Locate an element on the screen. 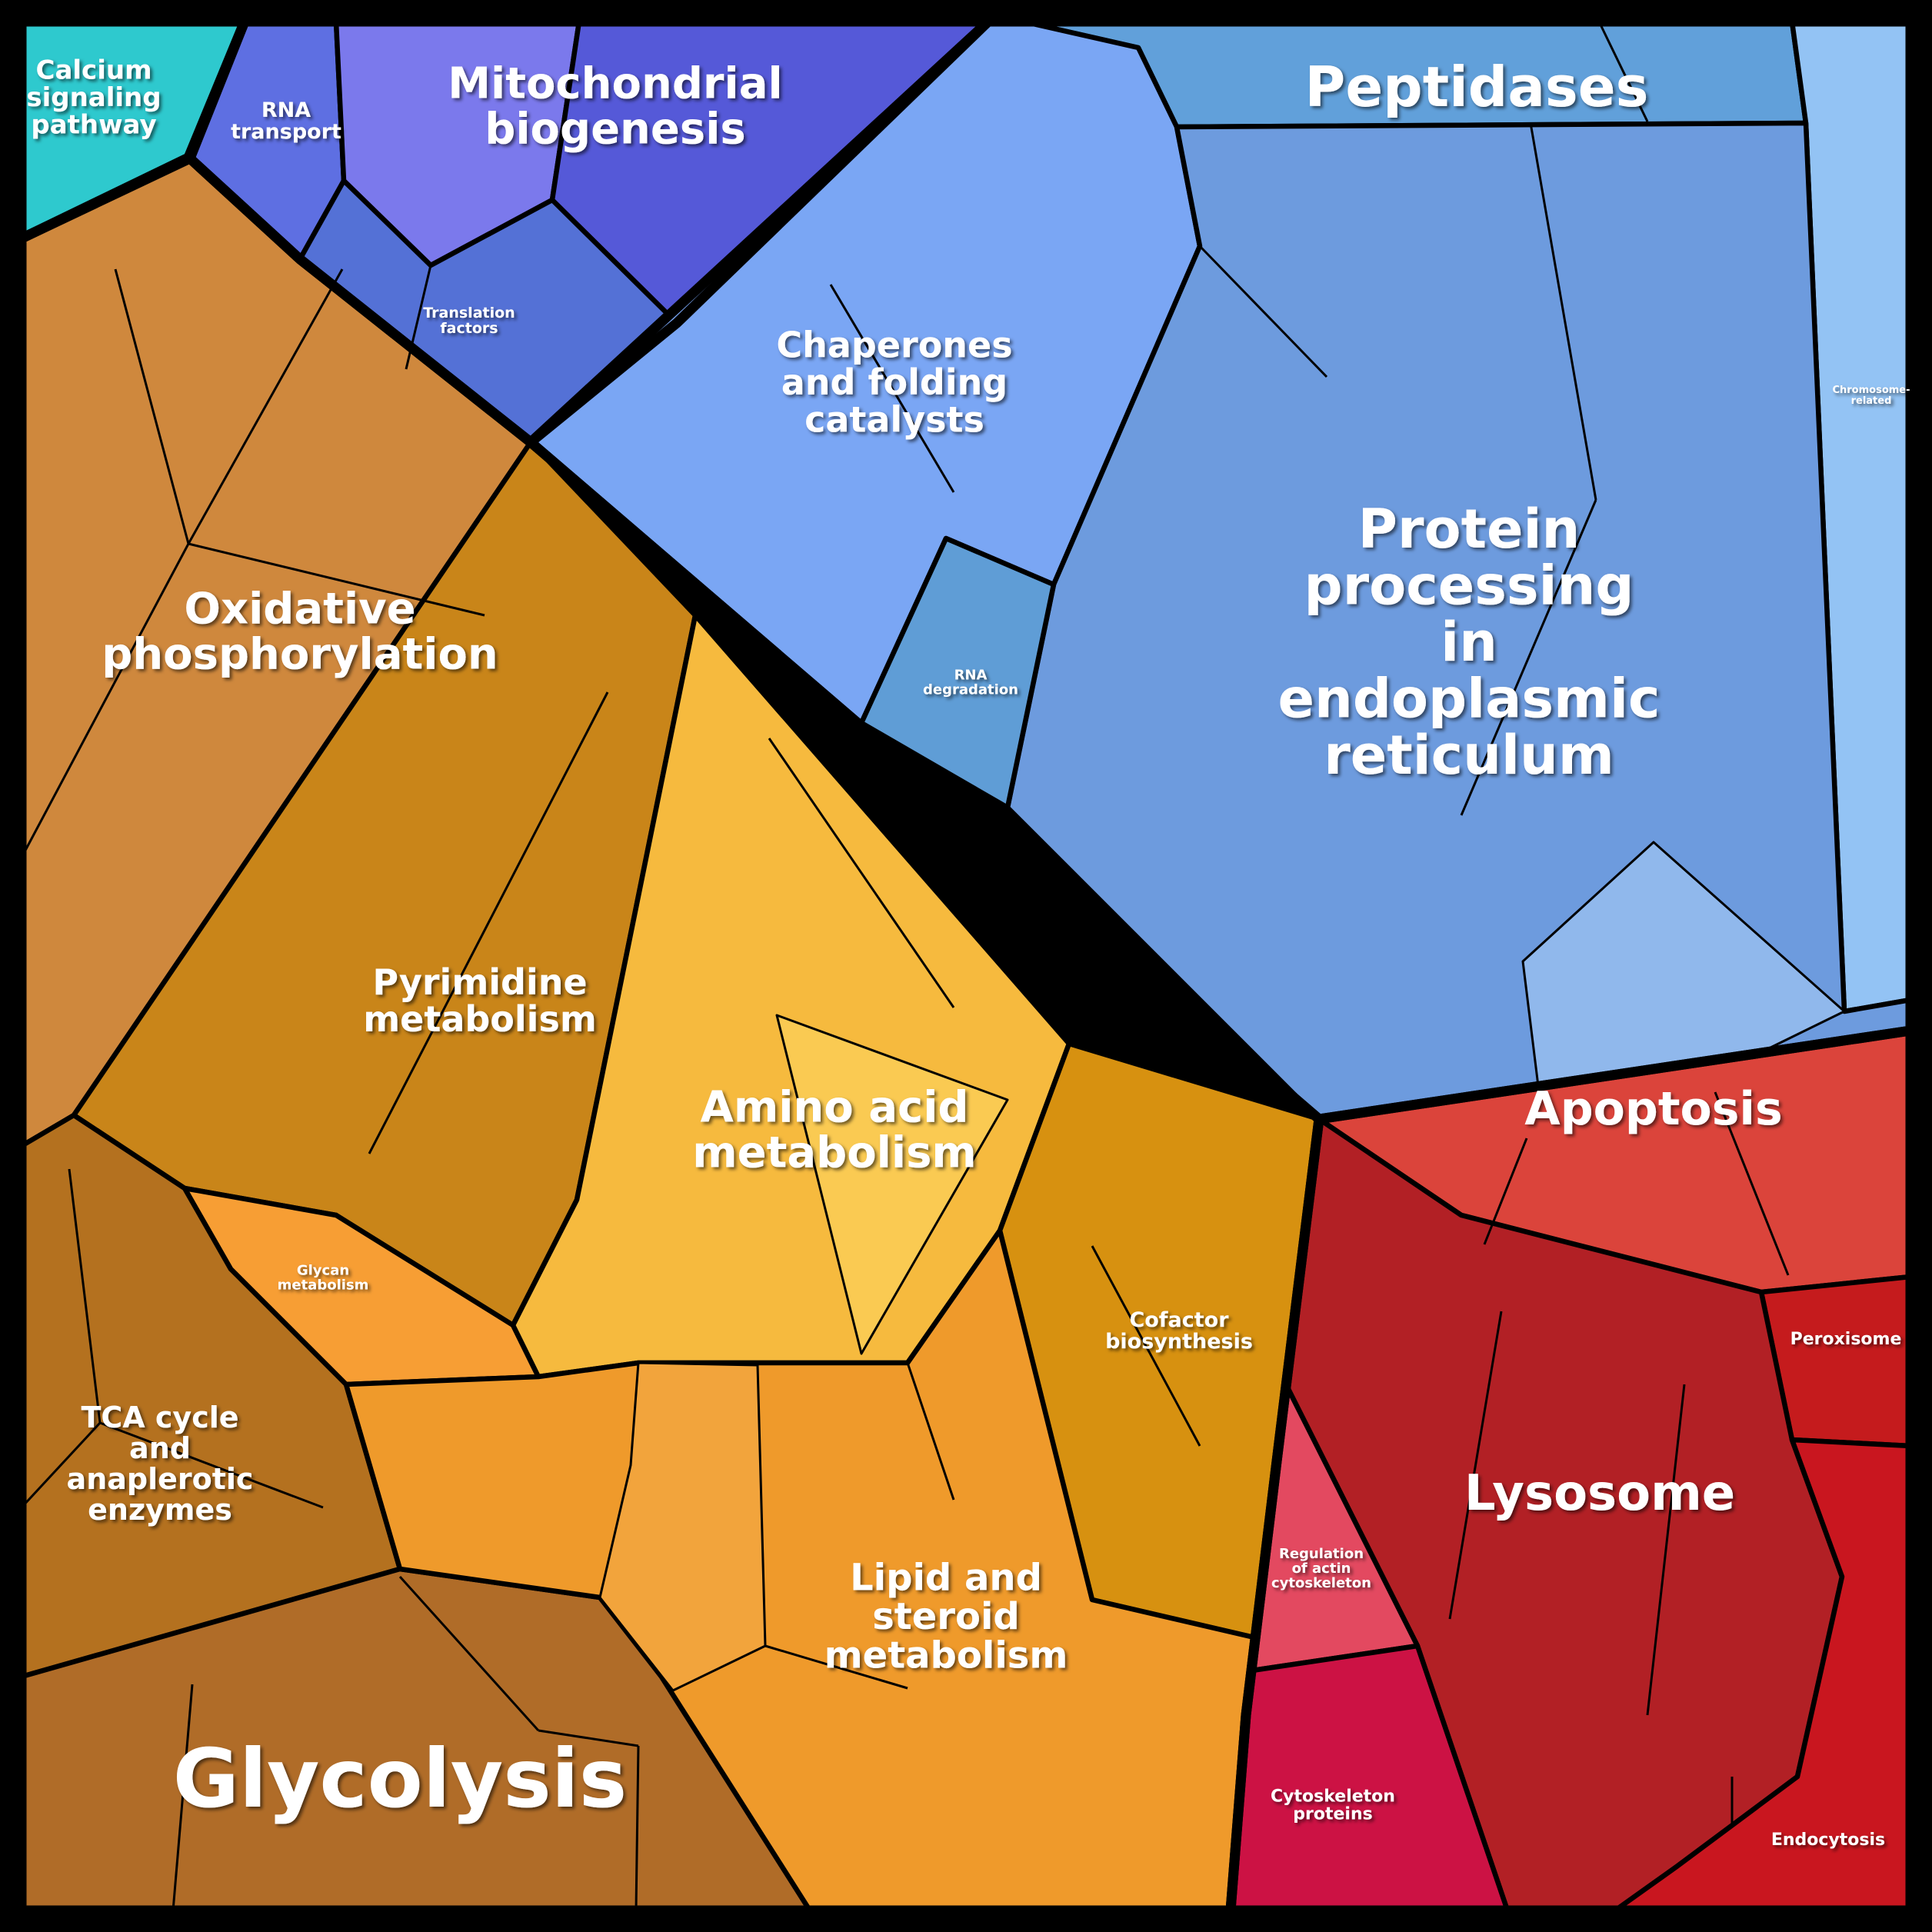 This screenshot has width=1932, height=1932. label-rna-degradation: RNA degradation is located at coordinates (970, 683).